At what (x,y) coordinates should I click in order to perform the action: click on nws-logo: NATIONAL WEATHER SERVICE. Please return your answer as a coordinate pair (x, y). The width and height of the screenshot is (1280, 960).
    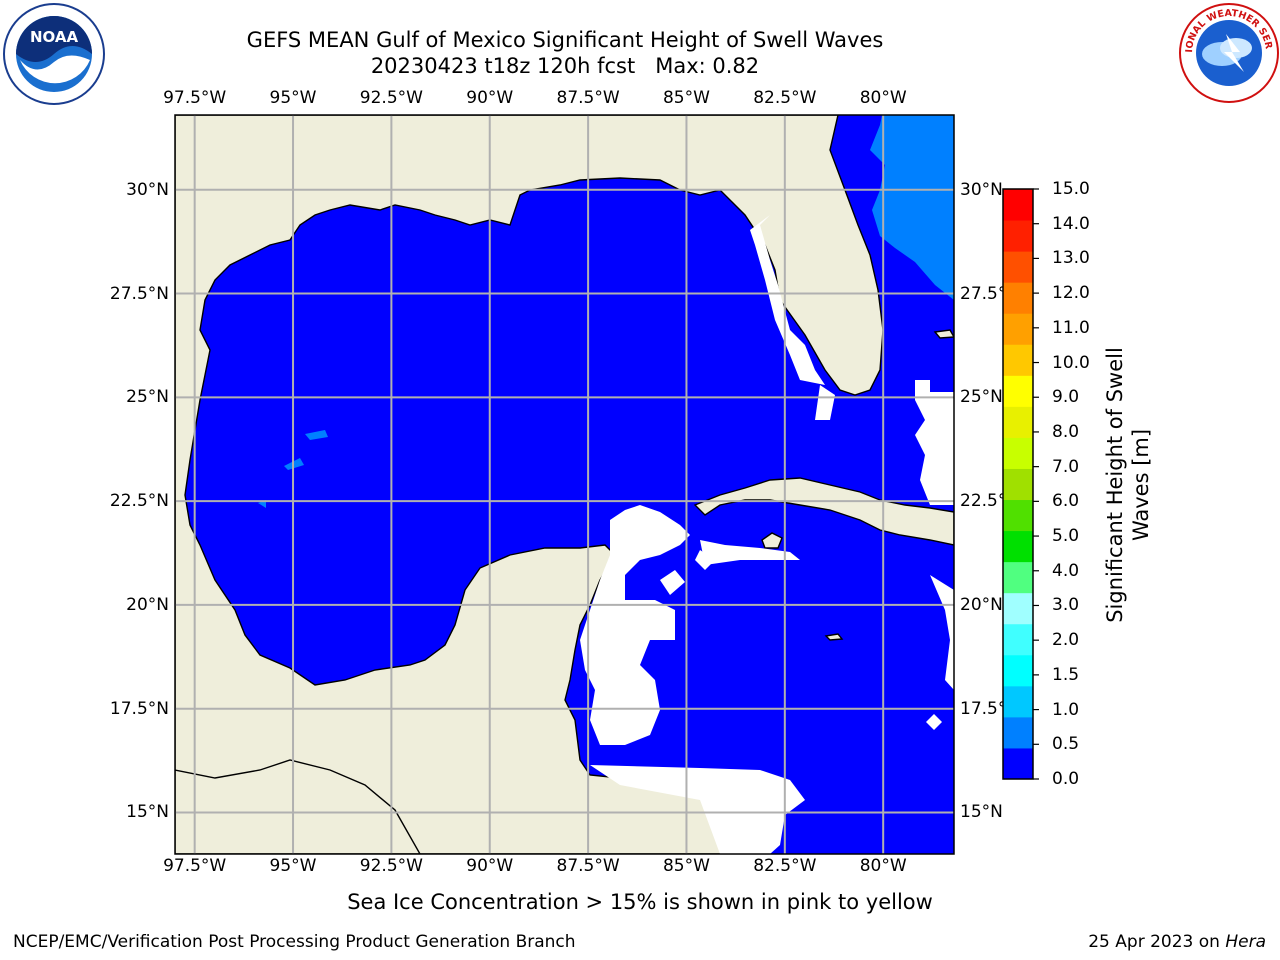
    Looking at the image, I should click on (1228, 52).